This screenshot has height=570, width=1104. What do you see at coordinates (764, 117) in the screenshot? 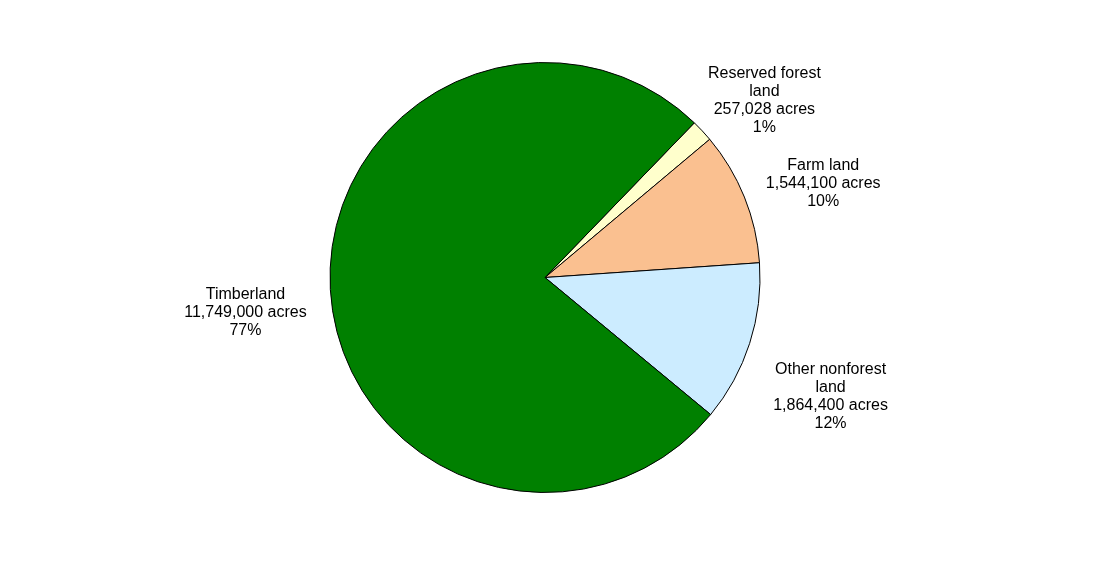
I see `data-label: 257,028 acres 1%` at bounding box center [764, 117].